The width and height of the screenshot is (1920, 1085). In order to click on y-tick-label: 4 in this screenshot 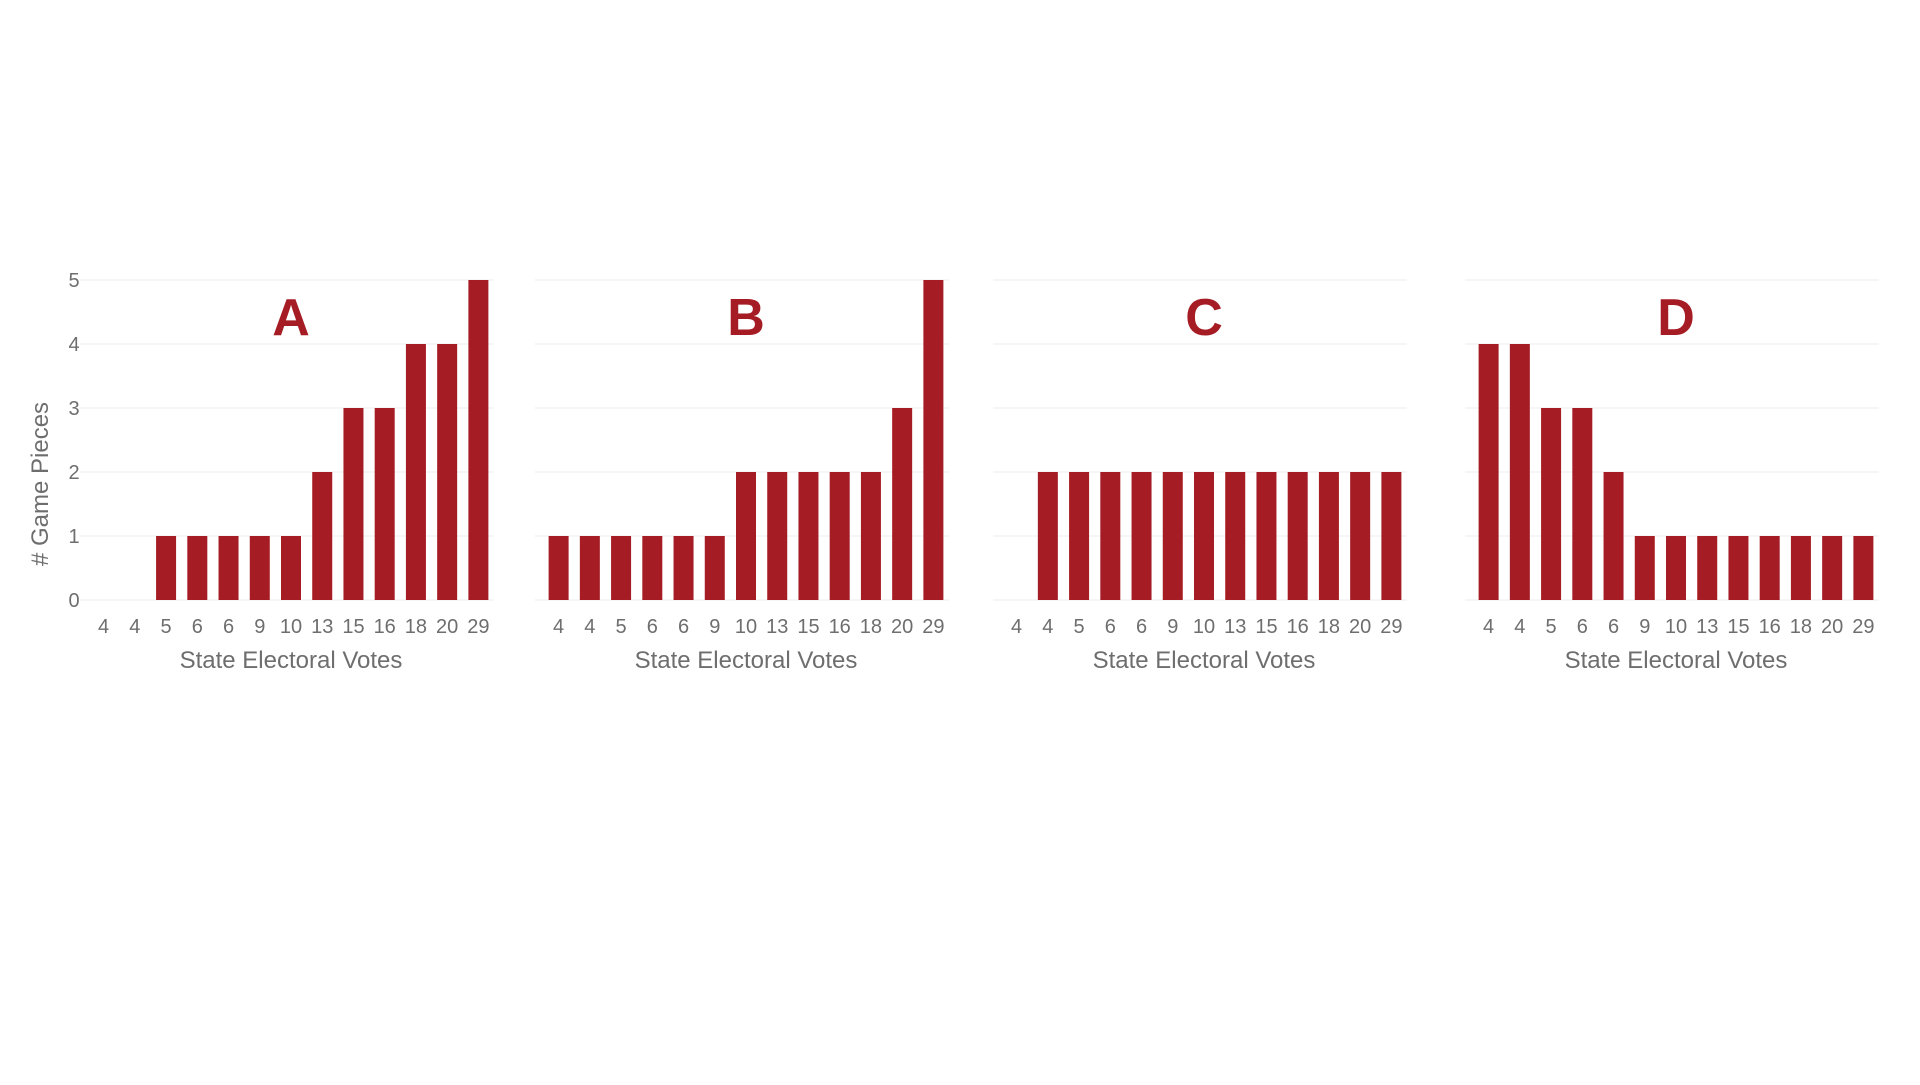, I will do `click(73, 345)`.